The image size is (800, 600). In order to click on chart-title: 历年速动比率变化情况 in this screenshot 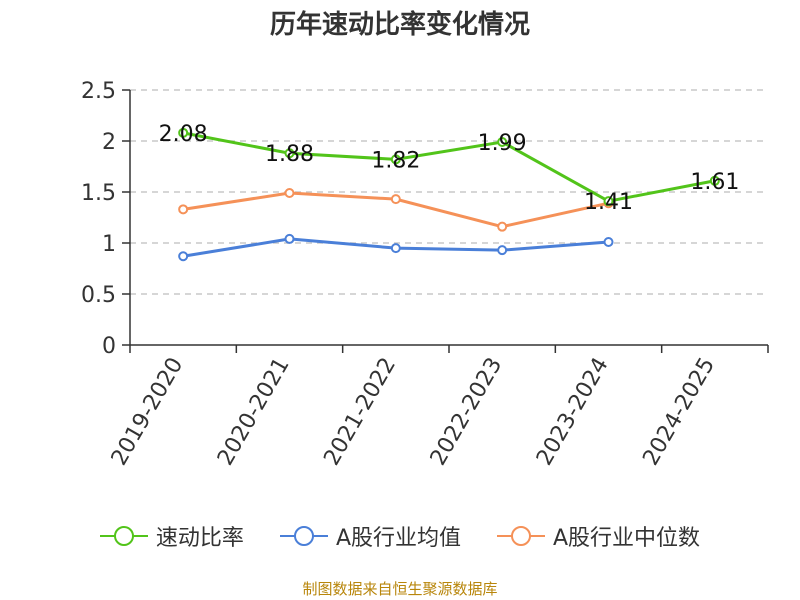, I will do `click(399, 25)`.